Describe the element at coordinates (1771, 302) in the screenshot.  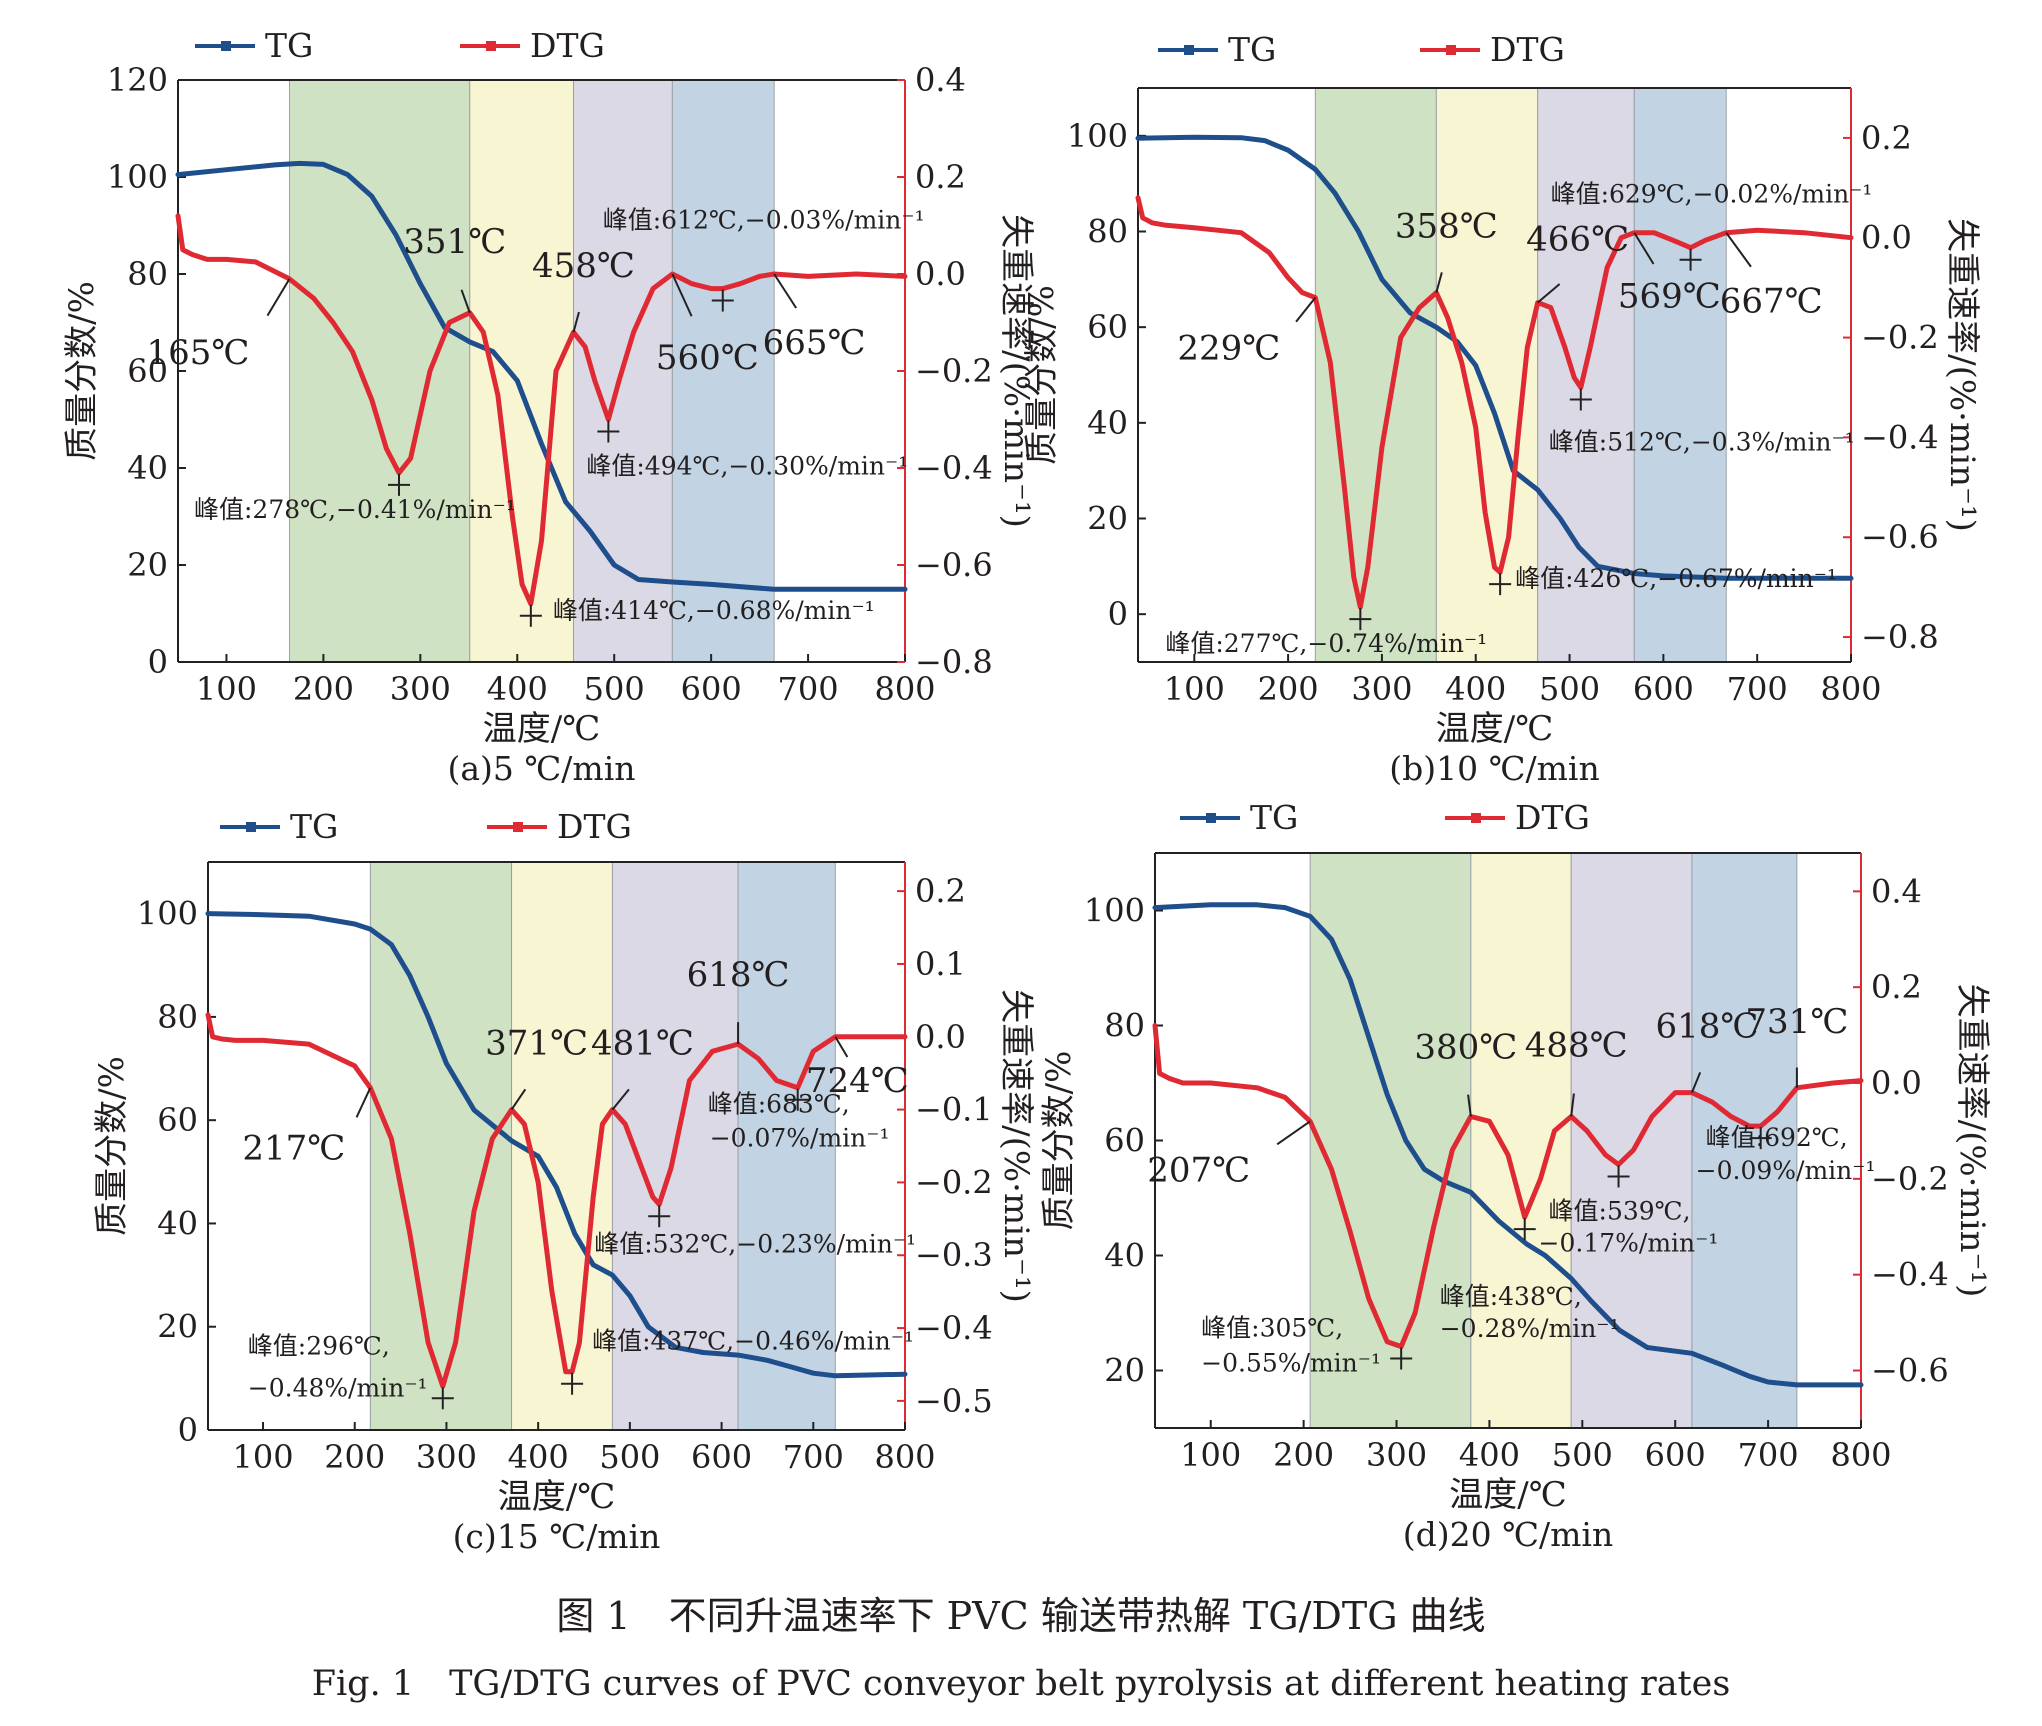
I see `temperature-annotation: 667℃` at that location.